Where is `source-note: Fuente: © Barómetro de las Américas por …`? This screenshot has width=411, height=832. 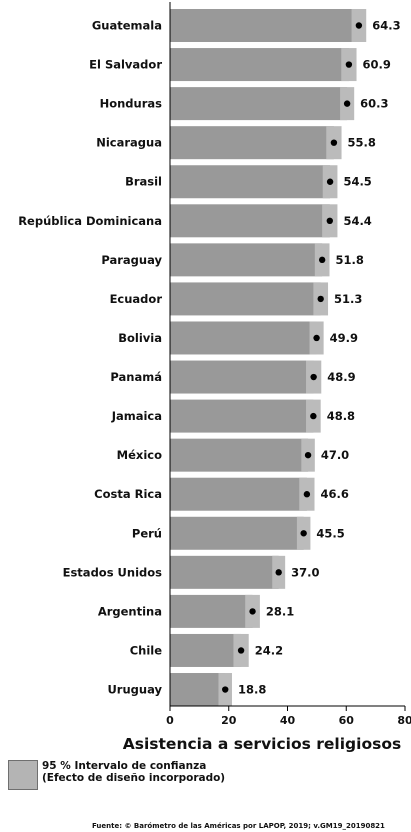 source-note: Fuente: © Barómetro de las Américas por … is located at coordinates (238, 826).